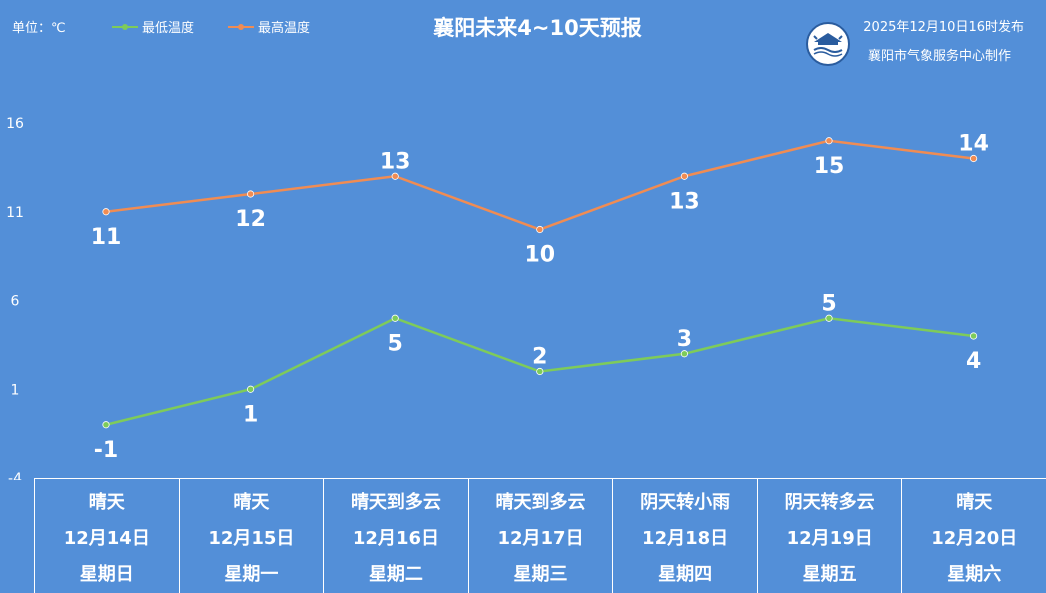 Image resolution: width=1046 pixels, height=593 pixels. Describe the element at coordinates (974, 574) in the screenshot. I see `weekday-text: 星期六` at that location.